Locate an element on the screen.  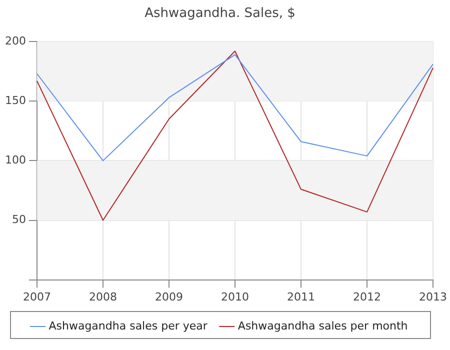
y-tick-label: 50 is located at coordinates (19, 219).